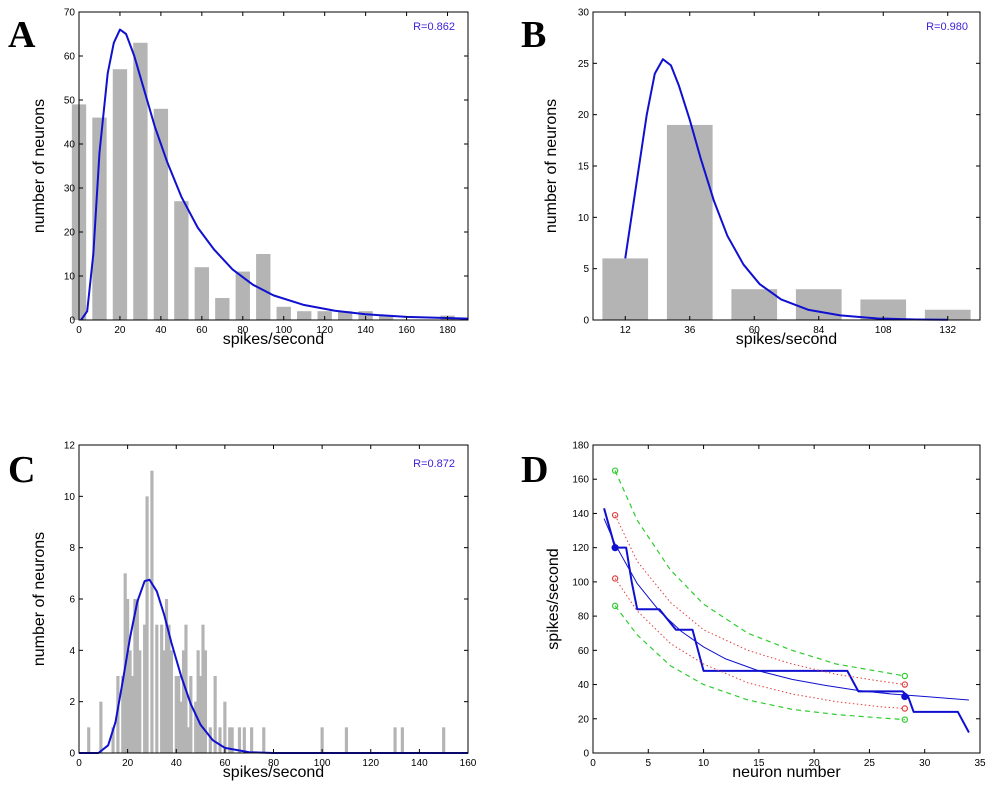  What do you see at coordinates (626, 330) in the screenshot?
I see `x-tick-label: 12` at bounding box center [626, 330].